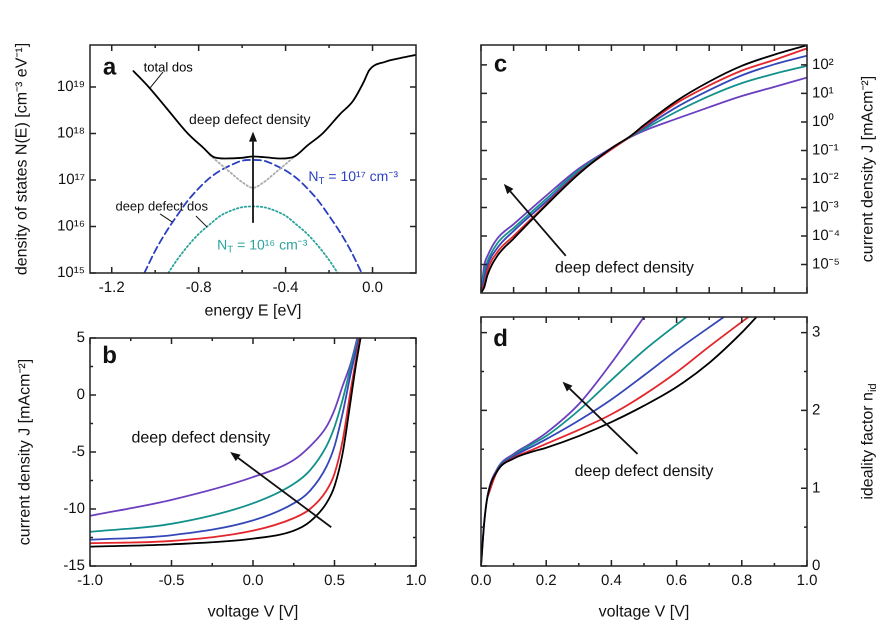  I want to click on y-axis-title: ideality factor nid, so click(869, 441).